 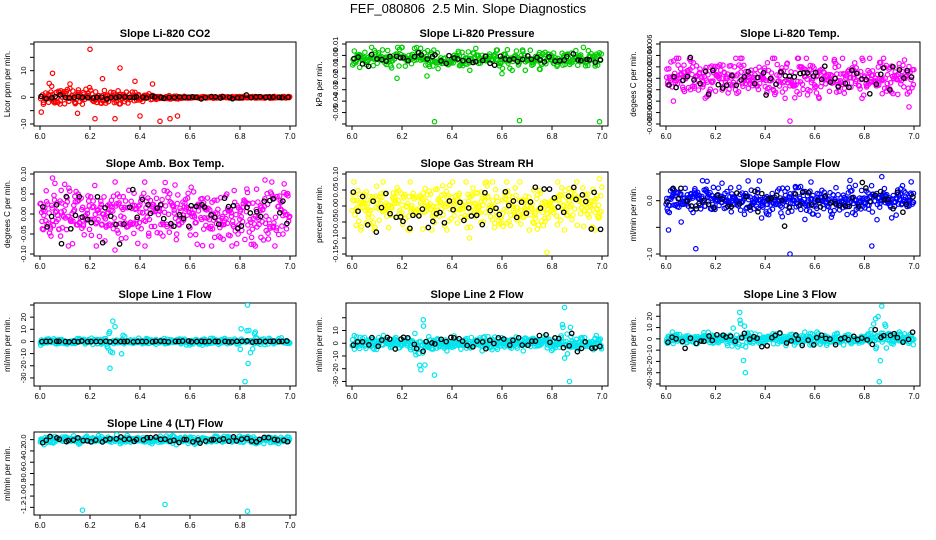 I want to click on panel-title: Slope Gas Stream RH, so click(x=476, y=164).